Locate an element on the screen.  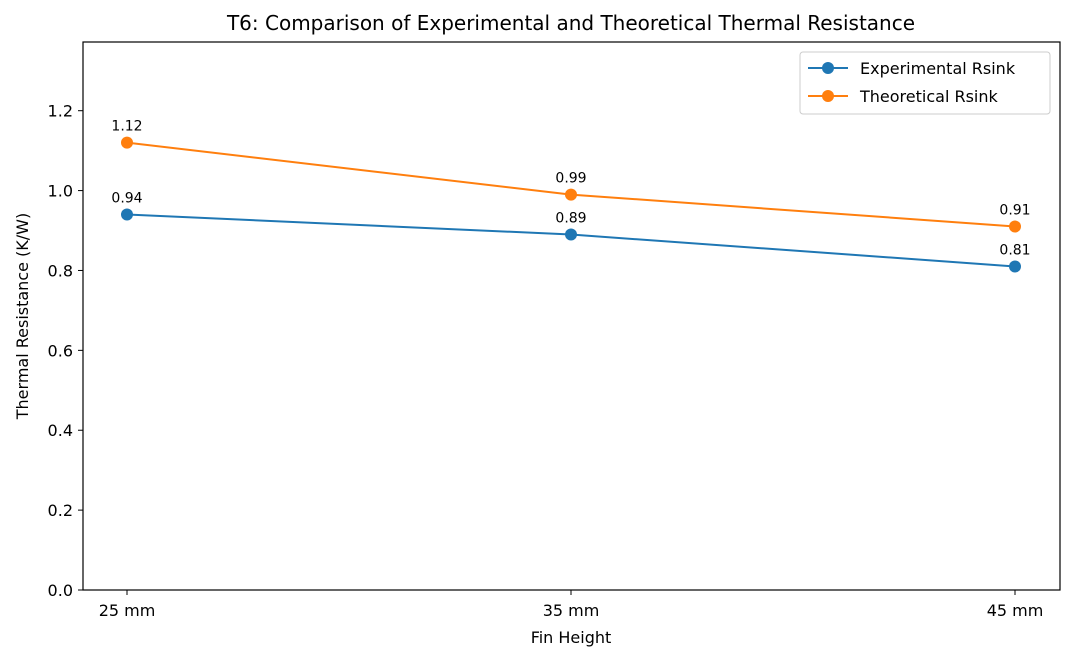
legend-label: Experimental Rsink is located at coordinates (938, 68).